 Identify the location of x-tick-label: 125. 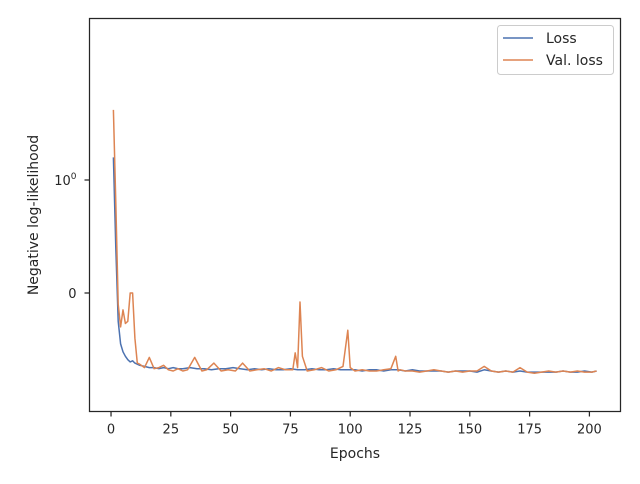
(410, 430).